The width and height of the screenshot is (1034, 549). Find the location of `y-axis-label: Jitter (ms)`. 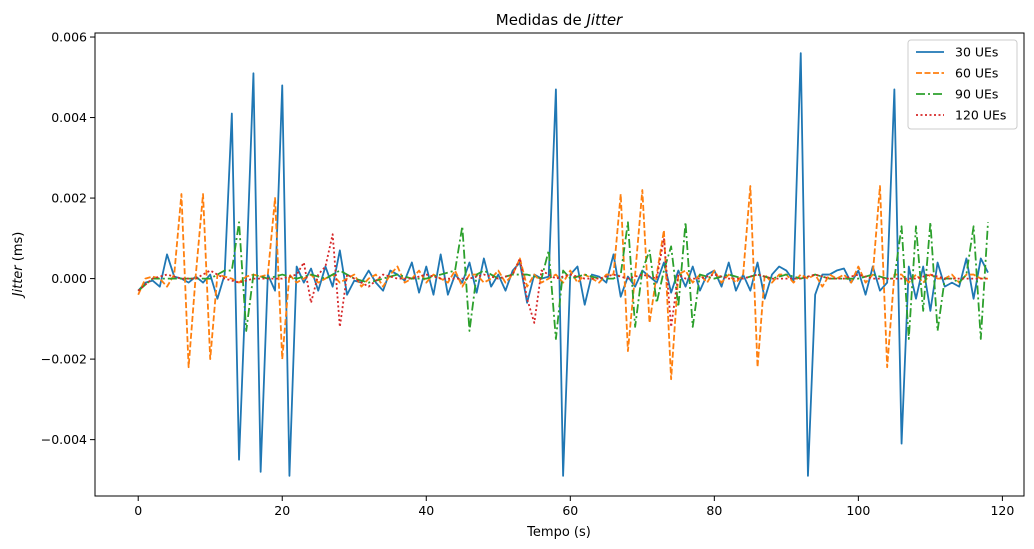

y-axis-label: Jitter (ms) is located at coordinates (18, 266).